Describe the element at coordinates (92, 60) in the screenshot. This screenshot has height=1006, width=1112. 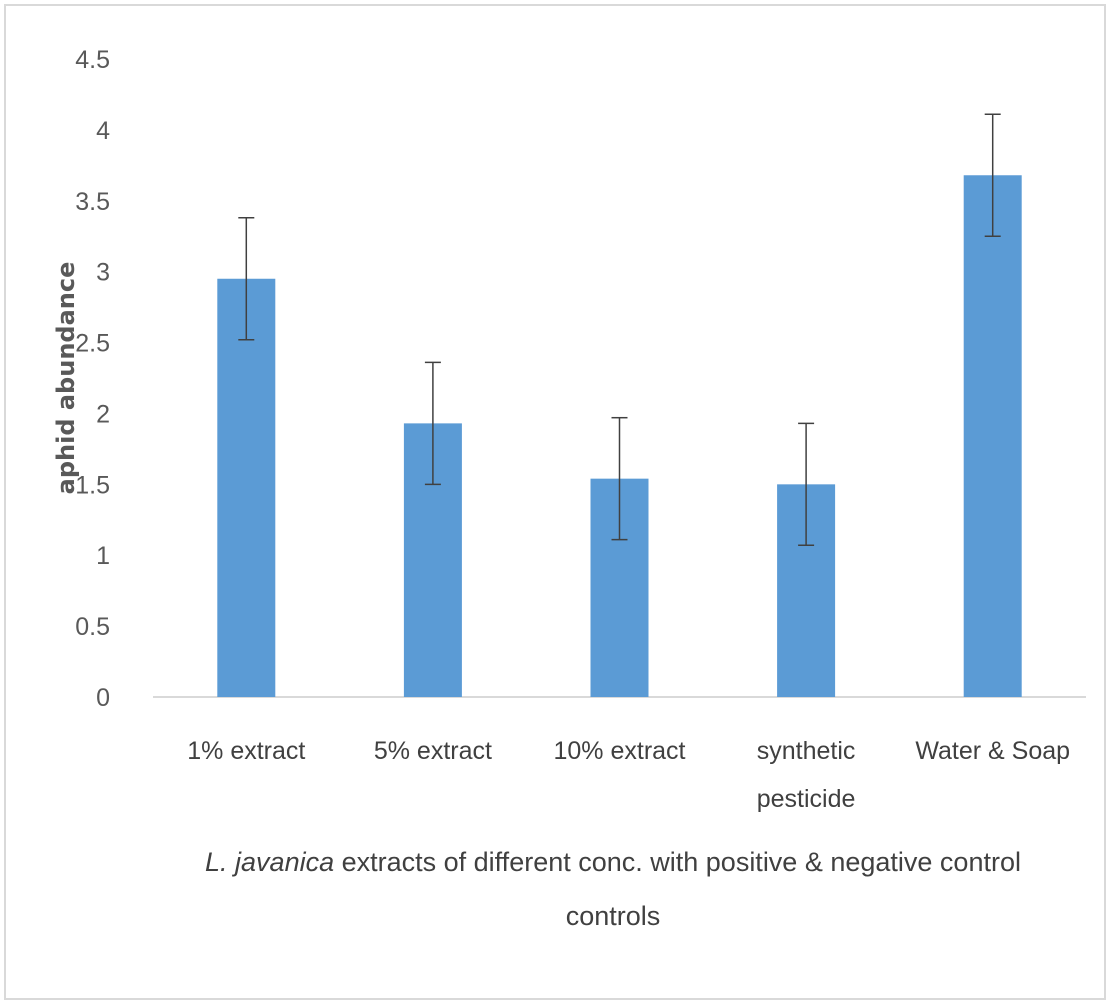
I see `y-tick-label: 4.5` at that location.